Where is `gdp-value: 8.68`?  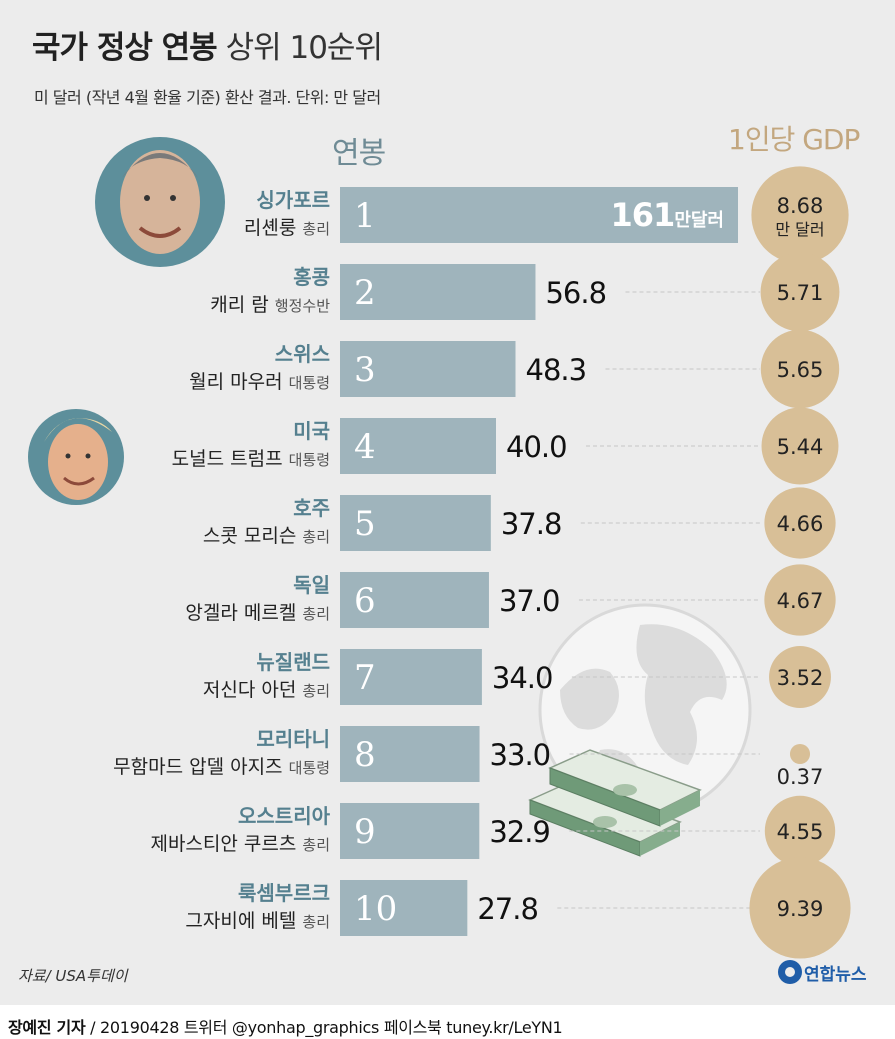 gdp-value: 8.68 is located at coordinates (800, 206).